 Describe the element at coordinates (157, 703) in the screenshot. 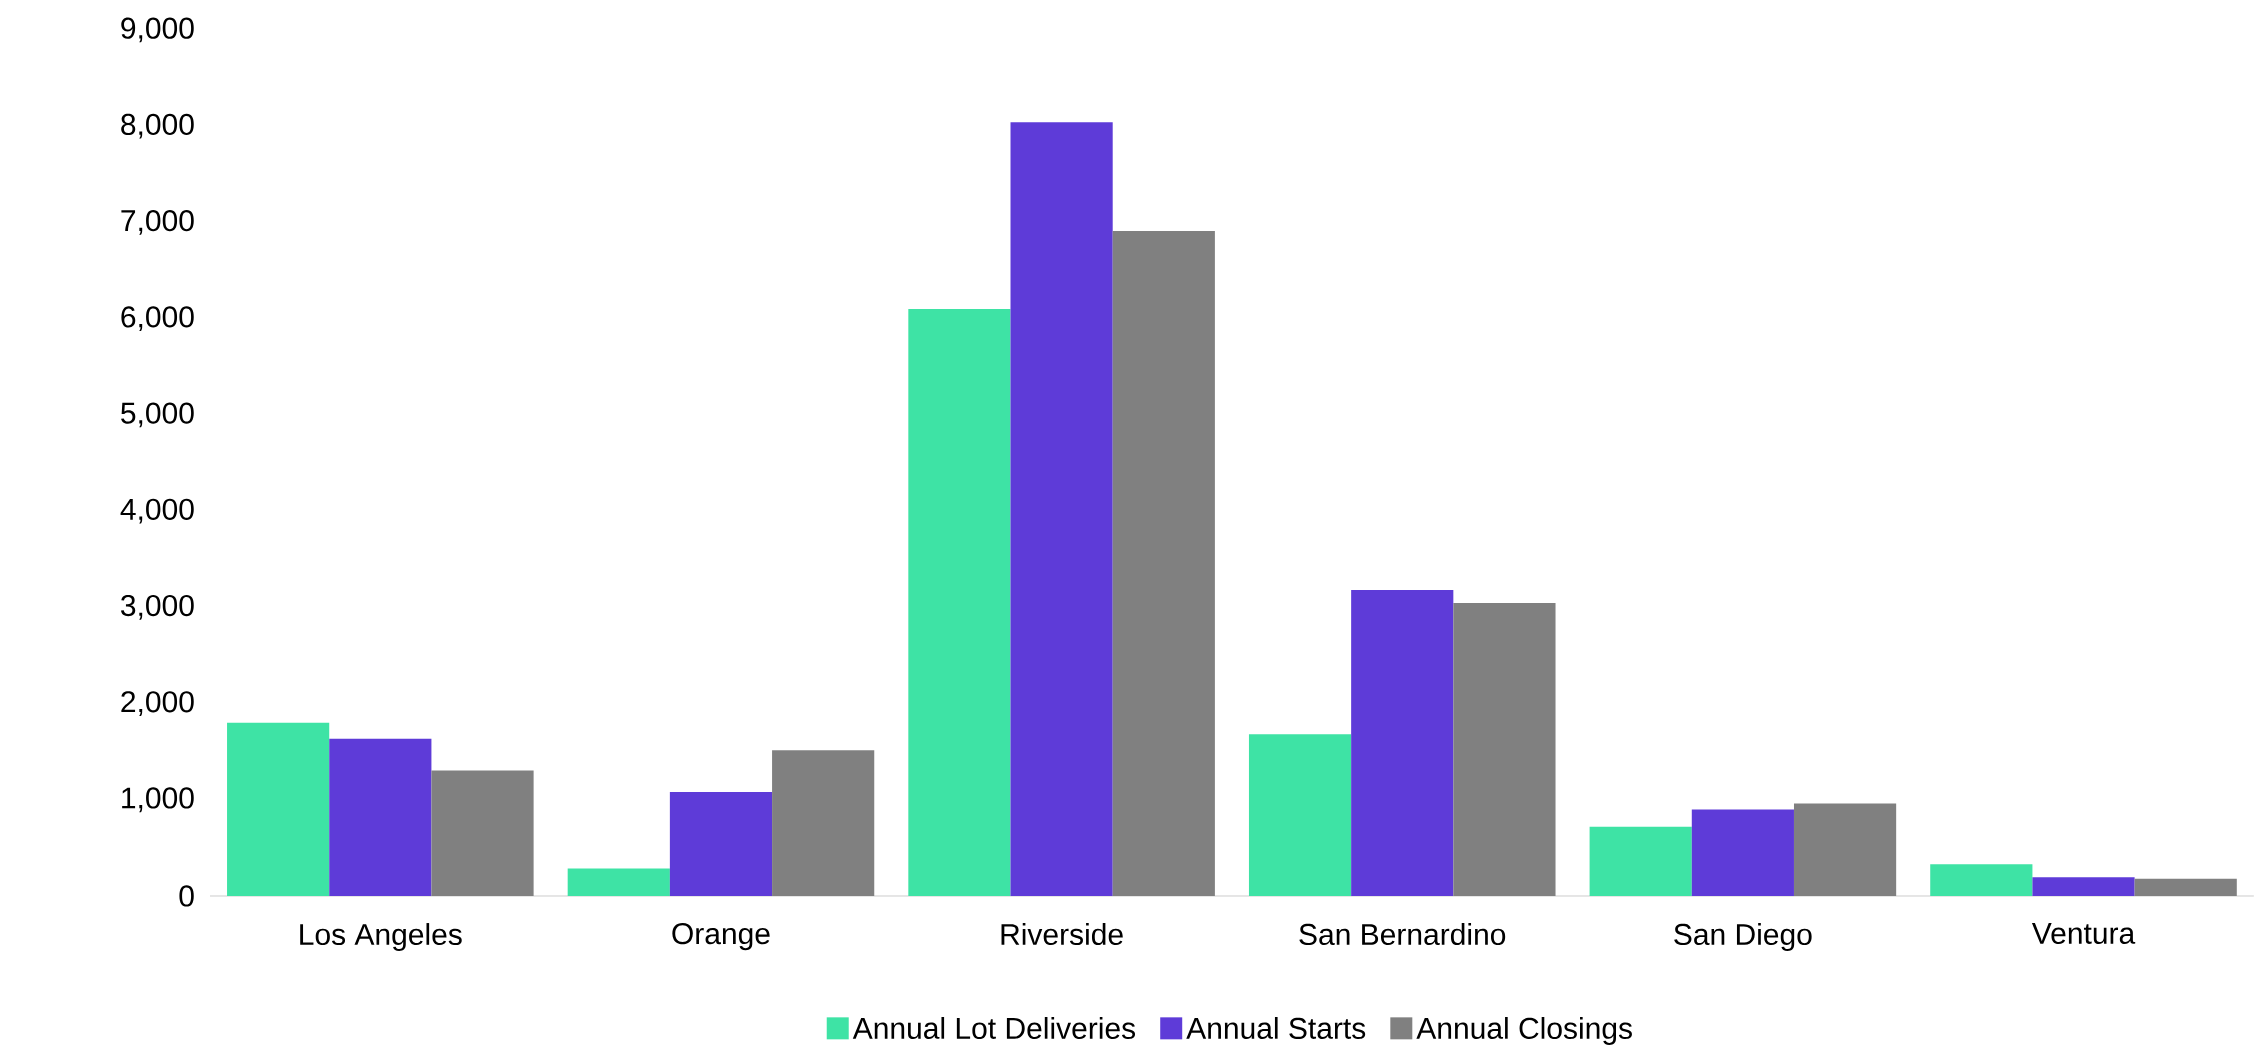

I see `y-tick-label: 2,000` at that location.